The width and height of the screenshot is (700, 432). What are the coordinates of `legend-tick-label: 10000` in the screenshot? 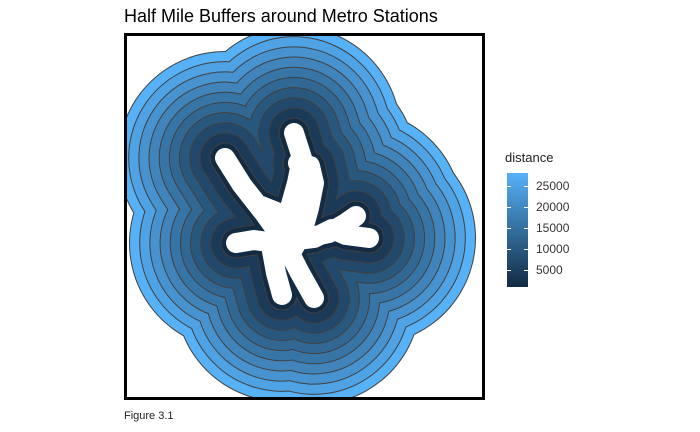 It's located at (553, 249).